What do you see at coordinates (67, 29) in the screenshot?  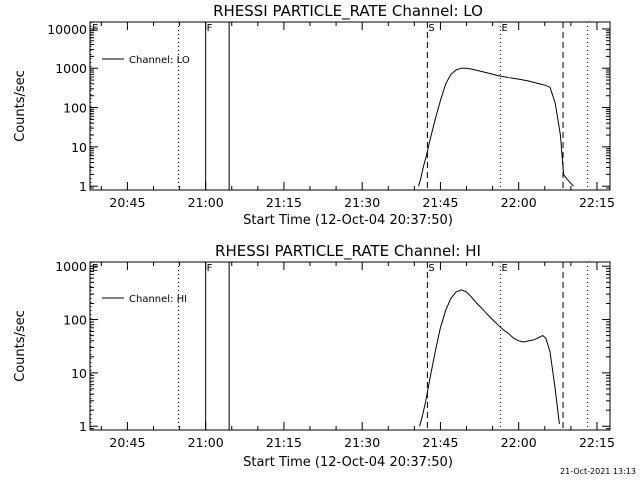 I see `y-tick-label: 10000` at bounding box center [67, 29].